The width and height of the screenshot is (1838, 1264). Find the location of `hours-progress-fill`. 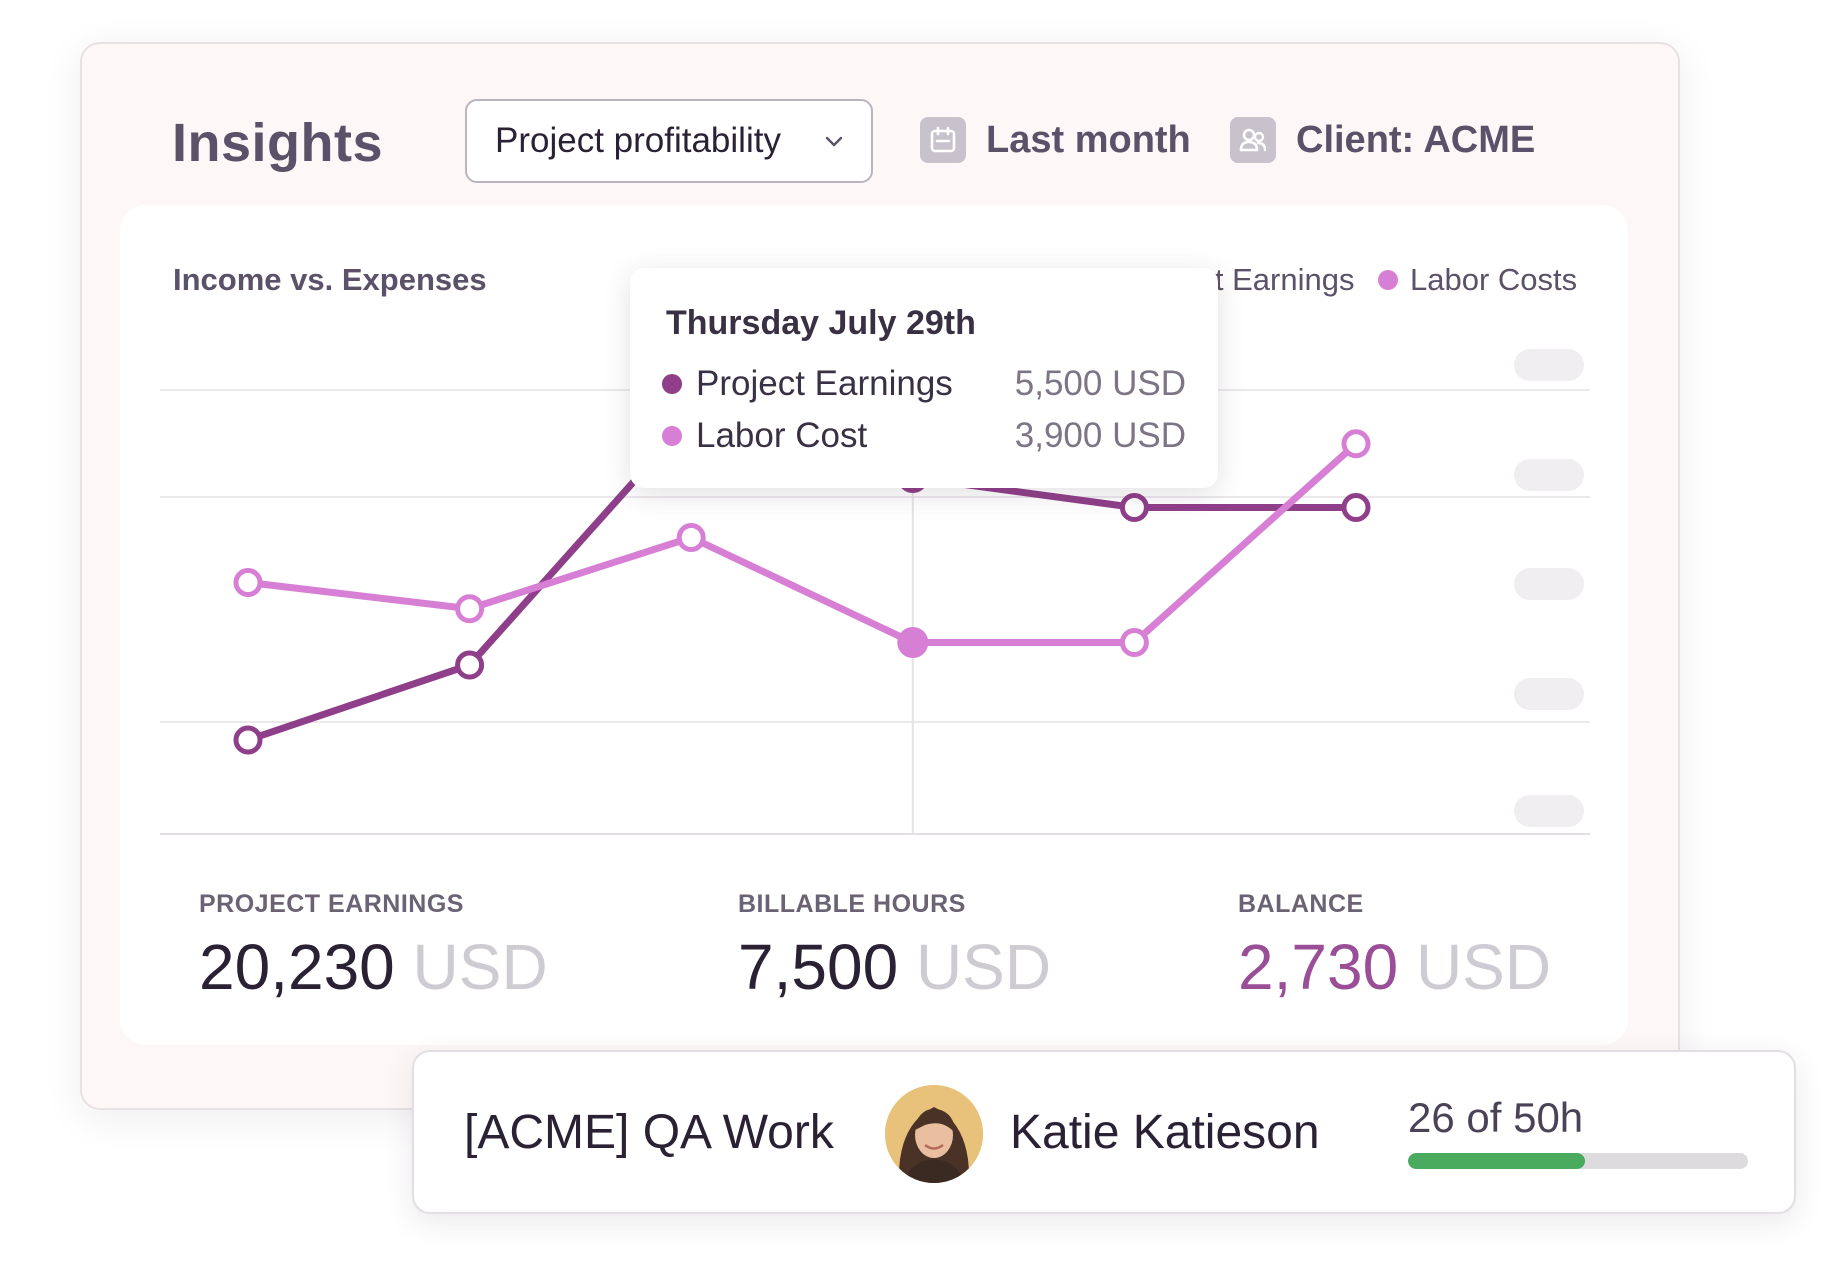

hours-progress-fill is located at coordinates (1496, 1161).